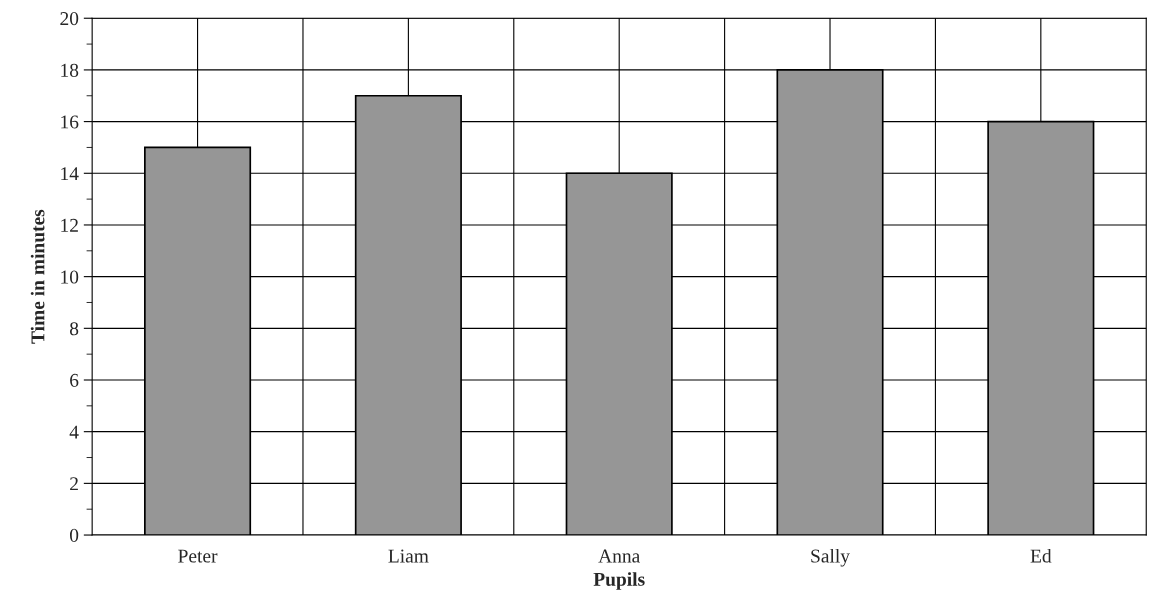  Describe the element at coordinates (70, 122) in the screenshot. I see `y-tick-label: 16` at that location.